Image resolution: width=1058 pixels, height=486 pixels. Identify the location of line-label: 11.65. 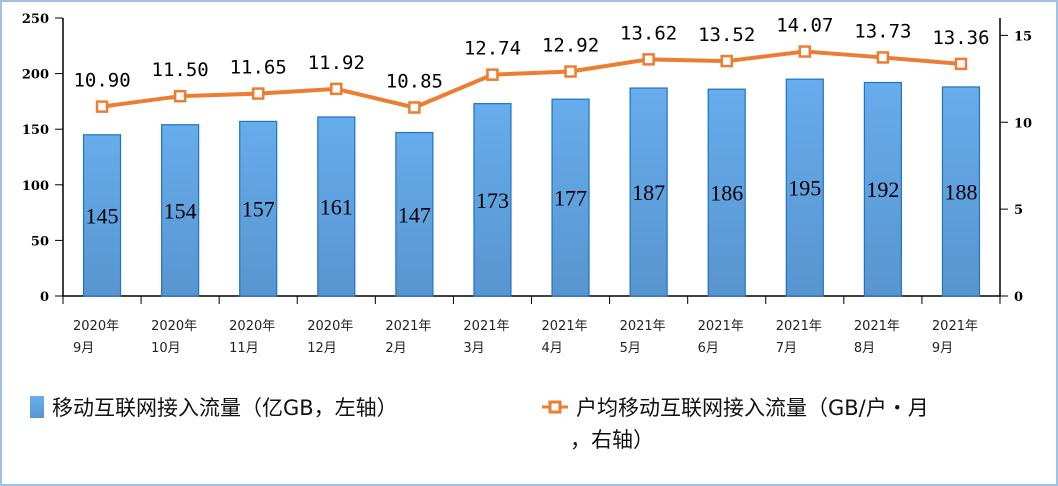
(258, 68).